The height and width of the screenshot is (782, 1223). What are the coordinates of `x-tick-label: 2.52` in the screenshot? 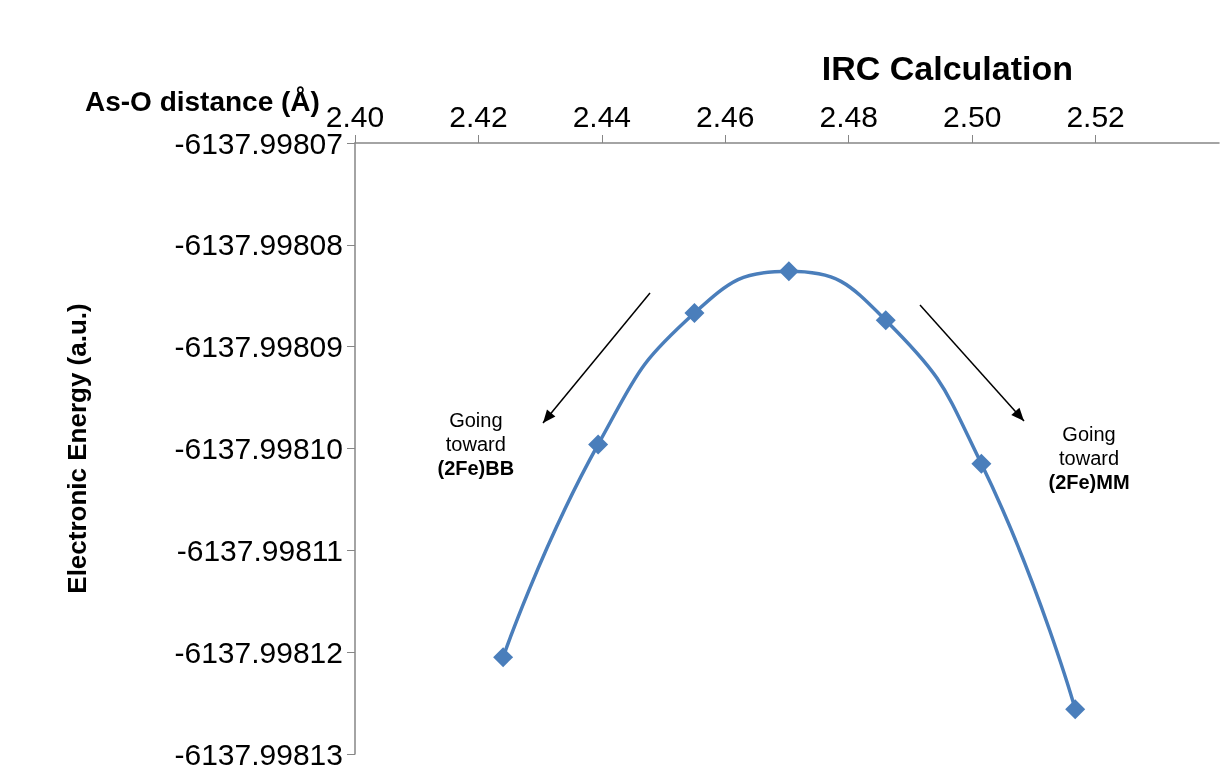 It's located at (1095, 116).